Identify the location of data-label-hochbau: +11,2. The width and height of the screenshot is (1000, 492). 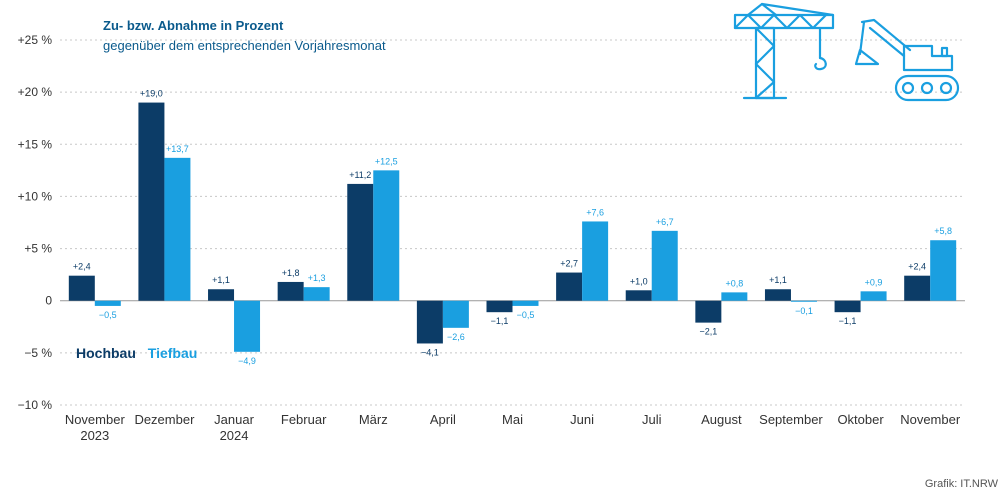
(360, 175).